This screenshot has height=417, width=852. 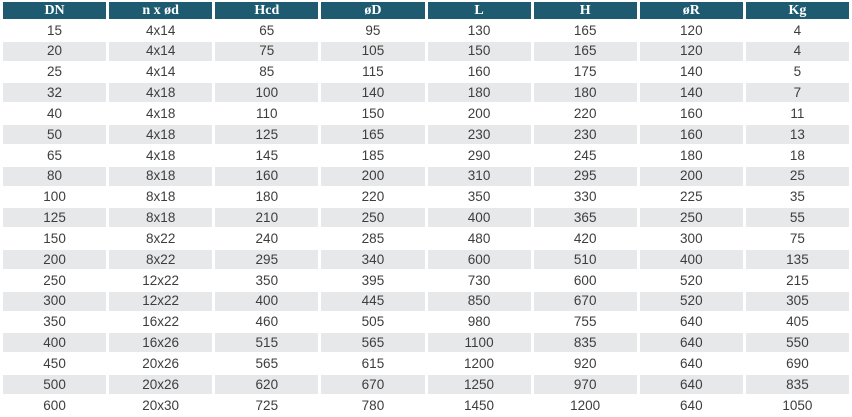 I want to click on table-cell: 330, so click(x=585, y=197).